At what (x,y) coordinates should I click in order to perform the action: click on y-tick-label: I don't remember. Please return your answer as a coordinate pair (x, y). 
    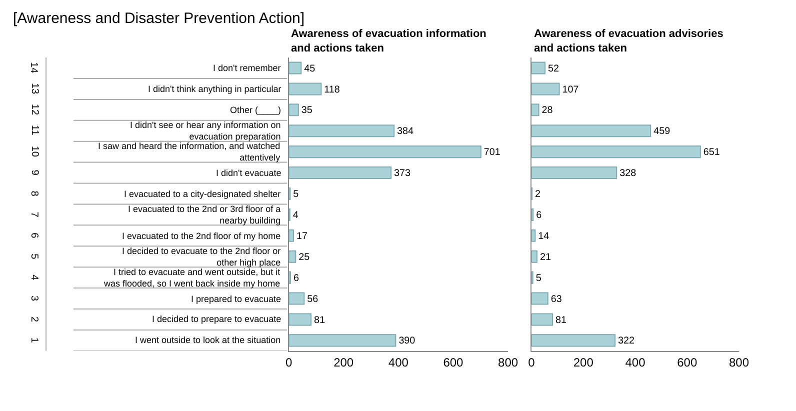
    Looking at the image, I should click on (247, 68).